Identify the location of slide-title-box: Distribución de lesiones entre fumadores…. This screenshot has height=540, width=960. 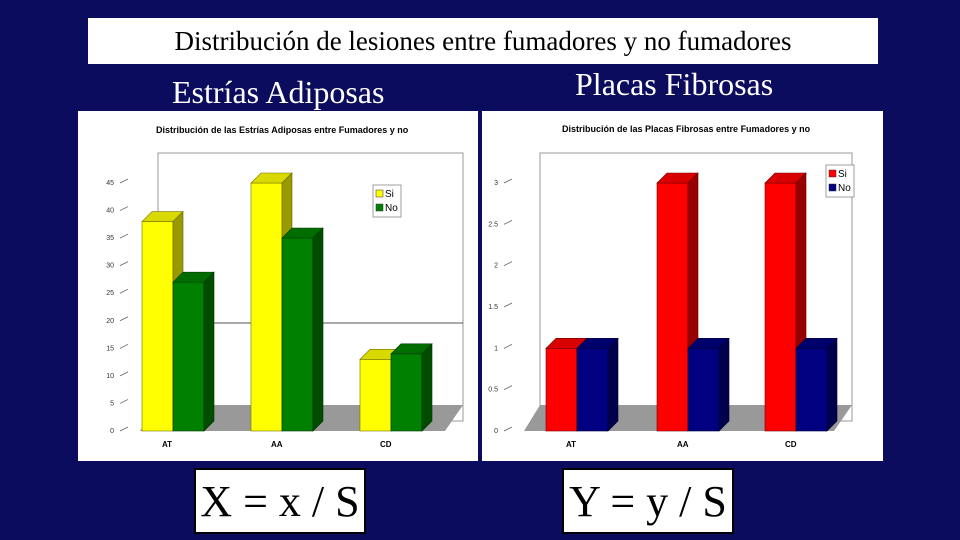
(483, 41).